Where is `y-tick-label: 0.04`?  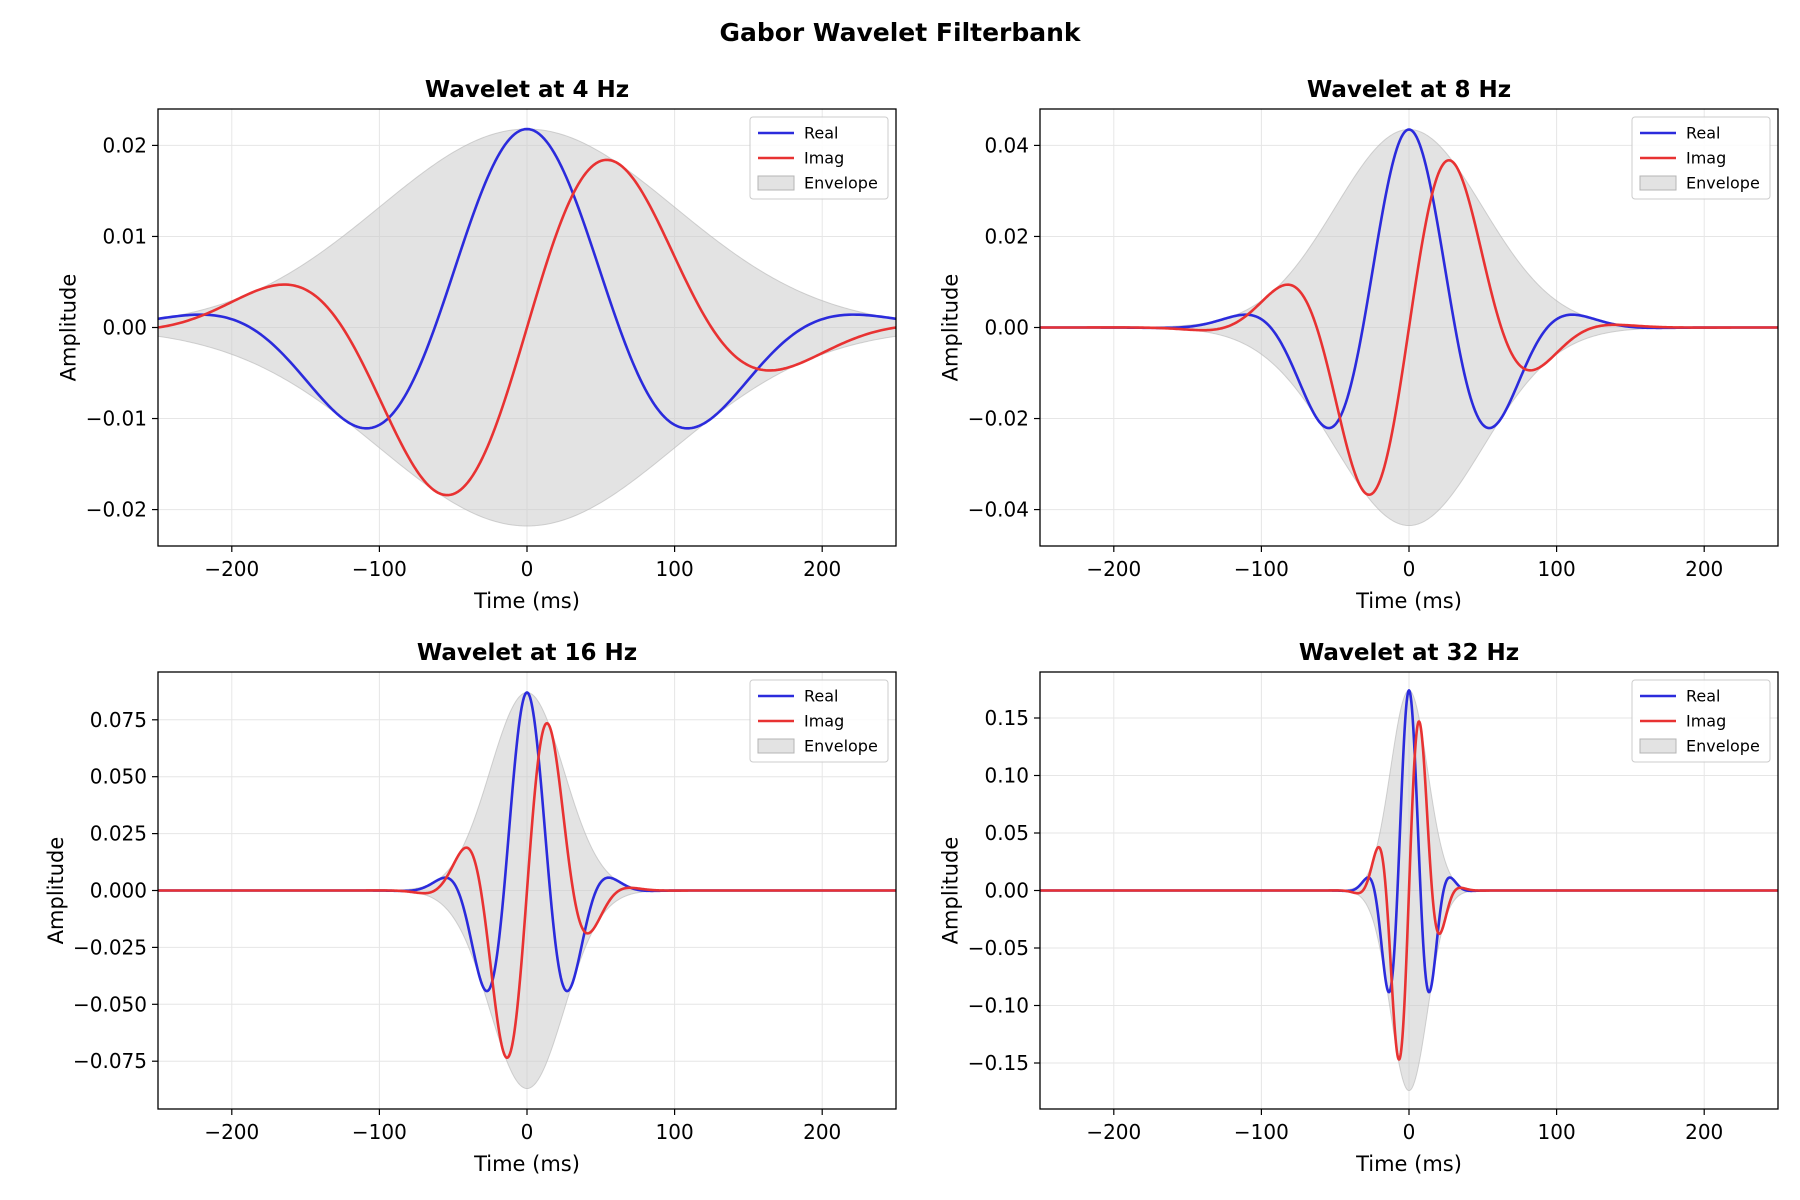
y-tick-label: 0.04 is located at coordinates (1006, 145).